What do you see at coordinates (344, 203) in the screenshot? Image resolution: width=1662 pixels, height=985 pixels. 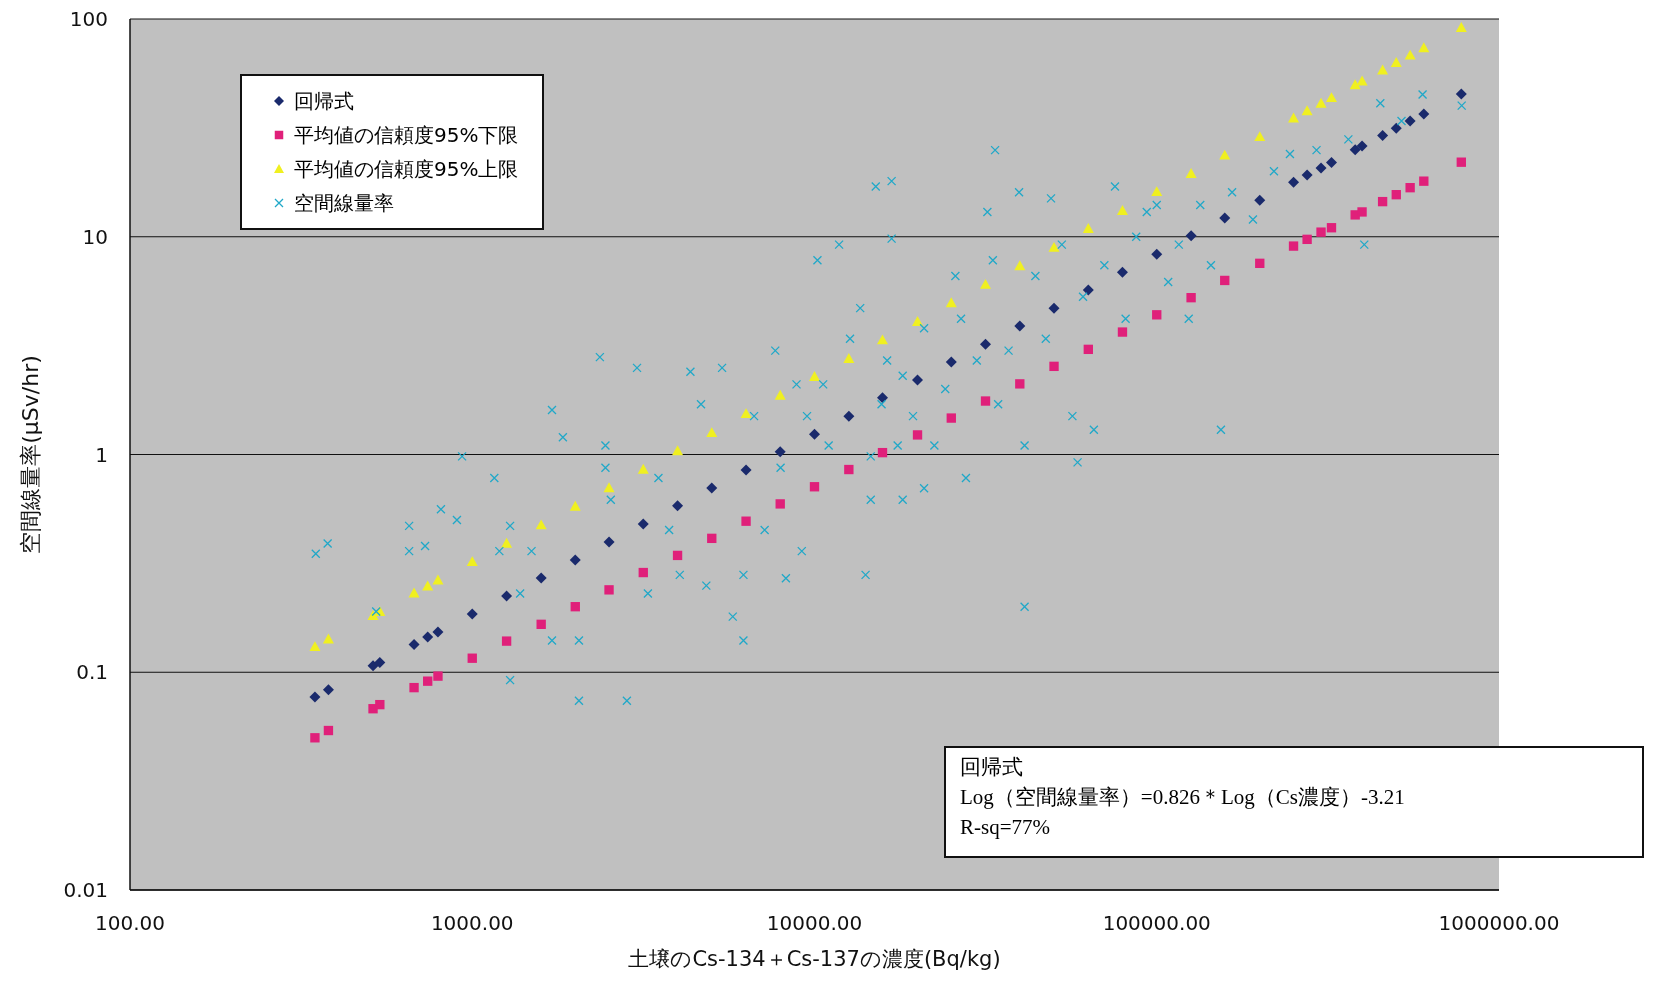 I see `legend-label: 空間線量率` at bounding box center [344, 203].